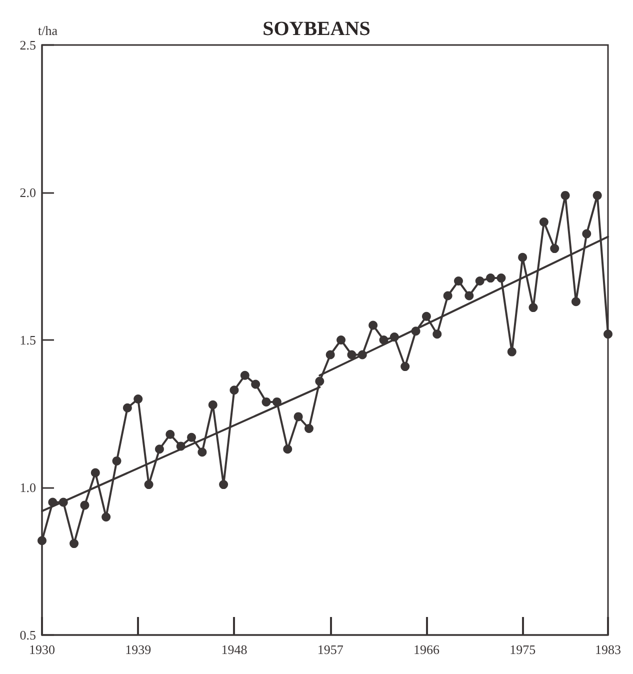  What do you see at coordinates (234, 649) in the screenshot?
I see `x-tick-label: 1948` at bounding box center [234, 649].